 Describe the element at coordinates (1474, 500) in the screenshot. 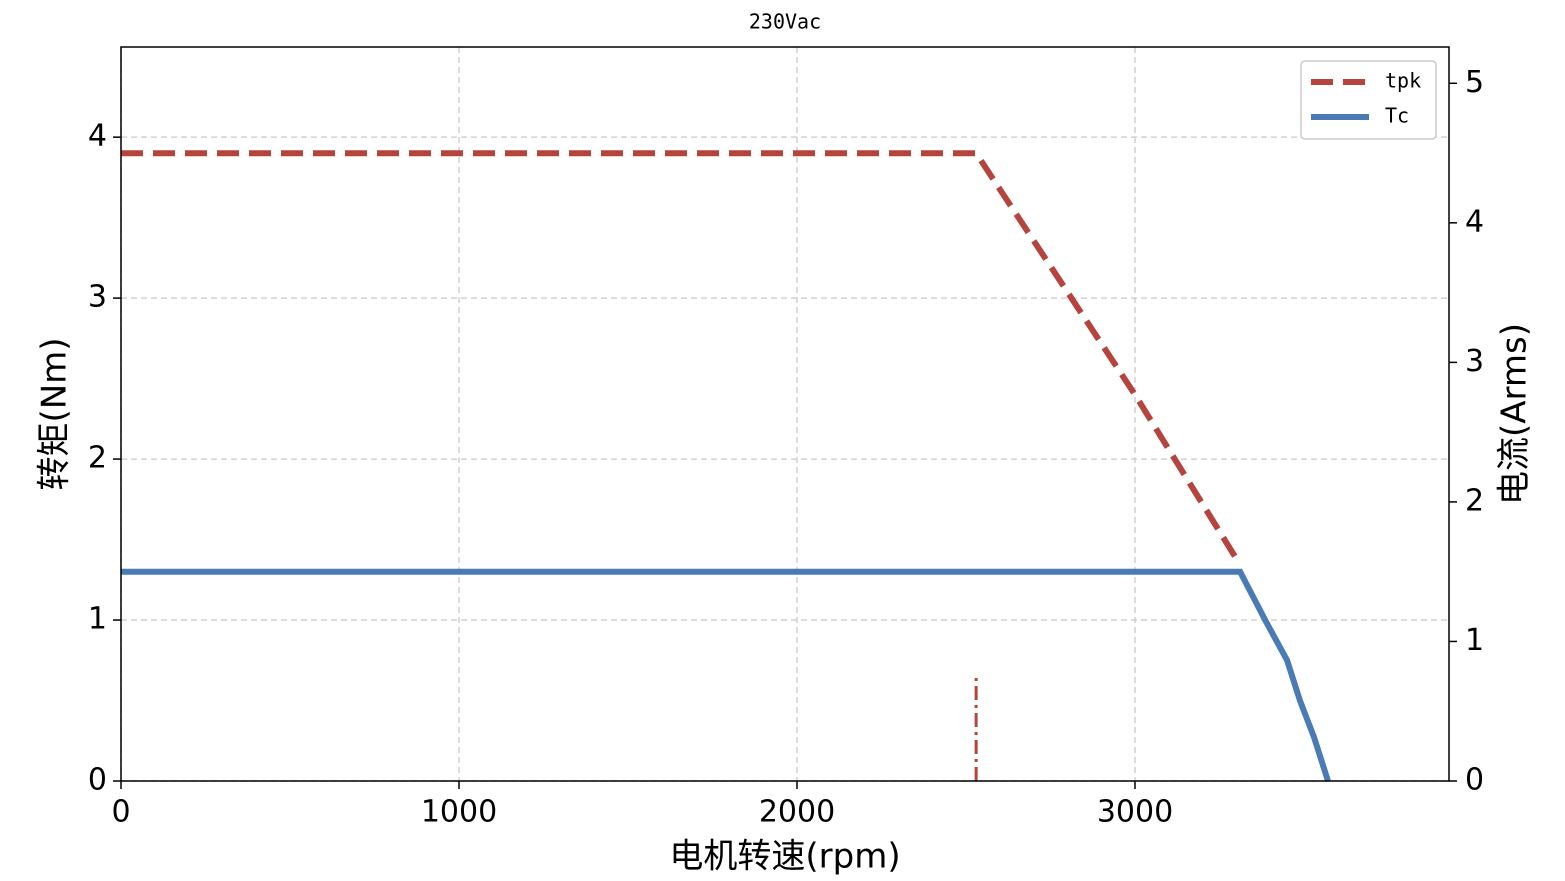

I see `y2-tick-label: 2` at that location.